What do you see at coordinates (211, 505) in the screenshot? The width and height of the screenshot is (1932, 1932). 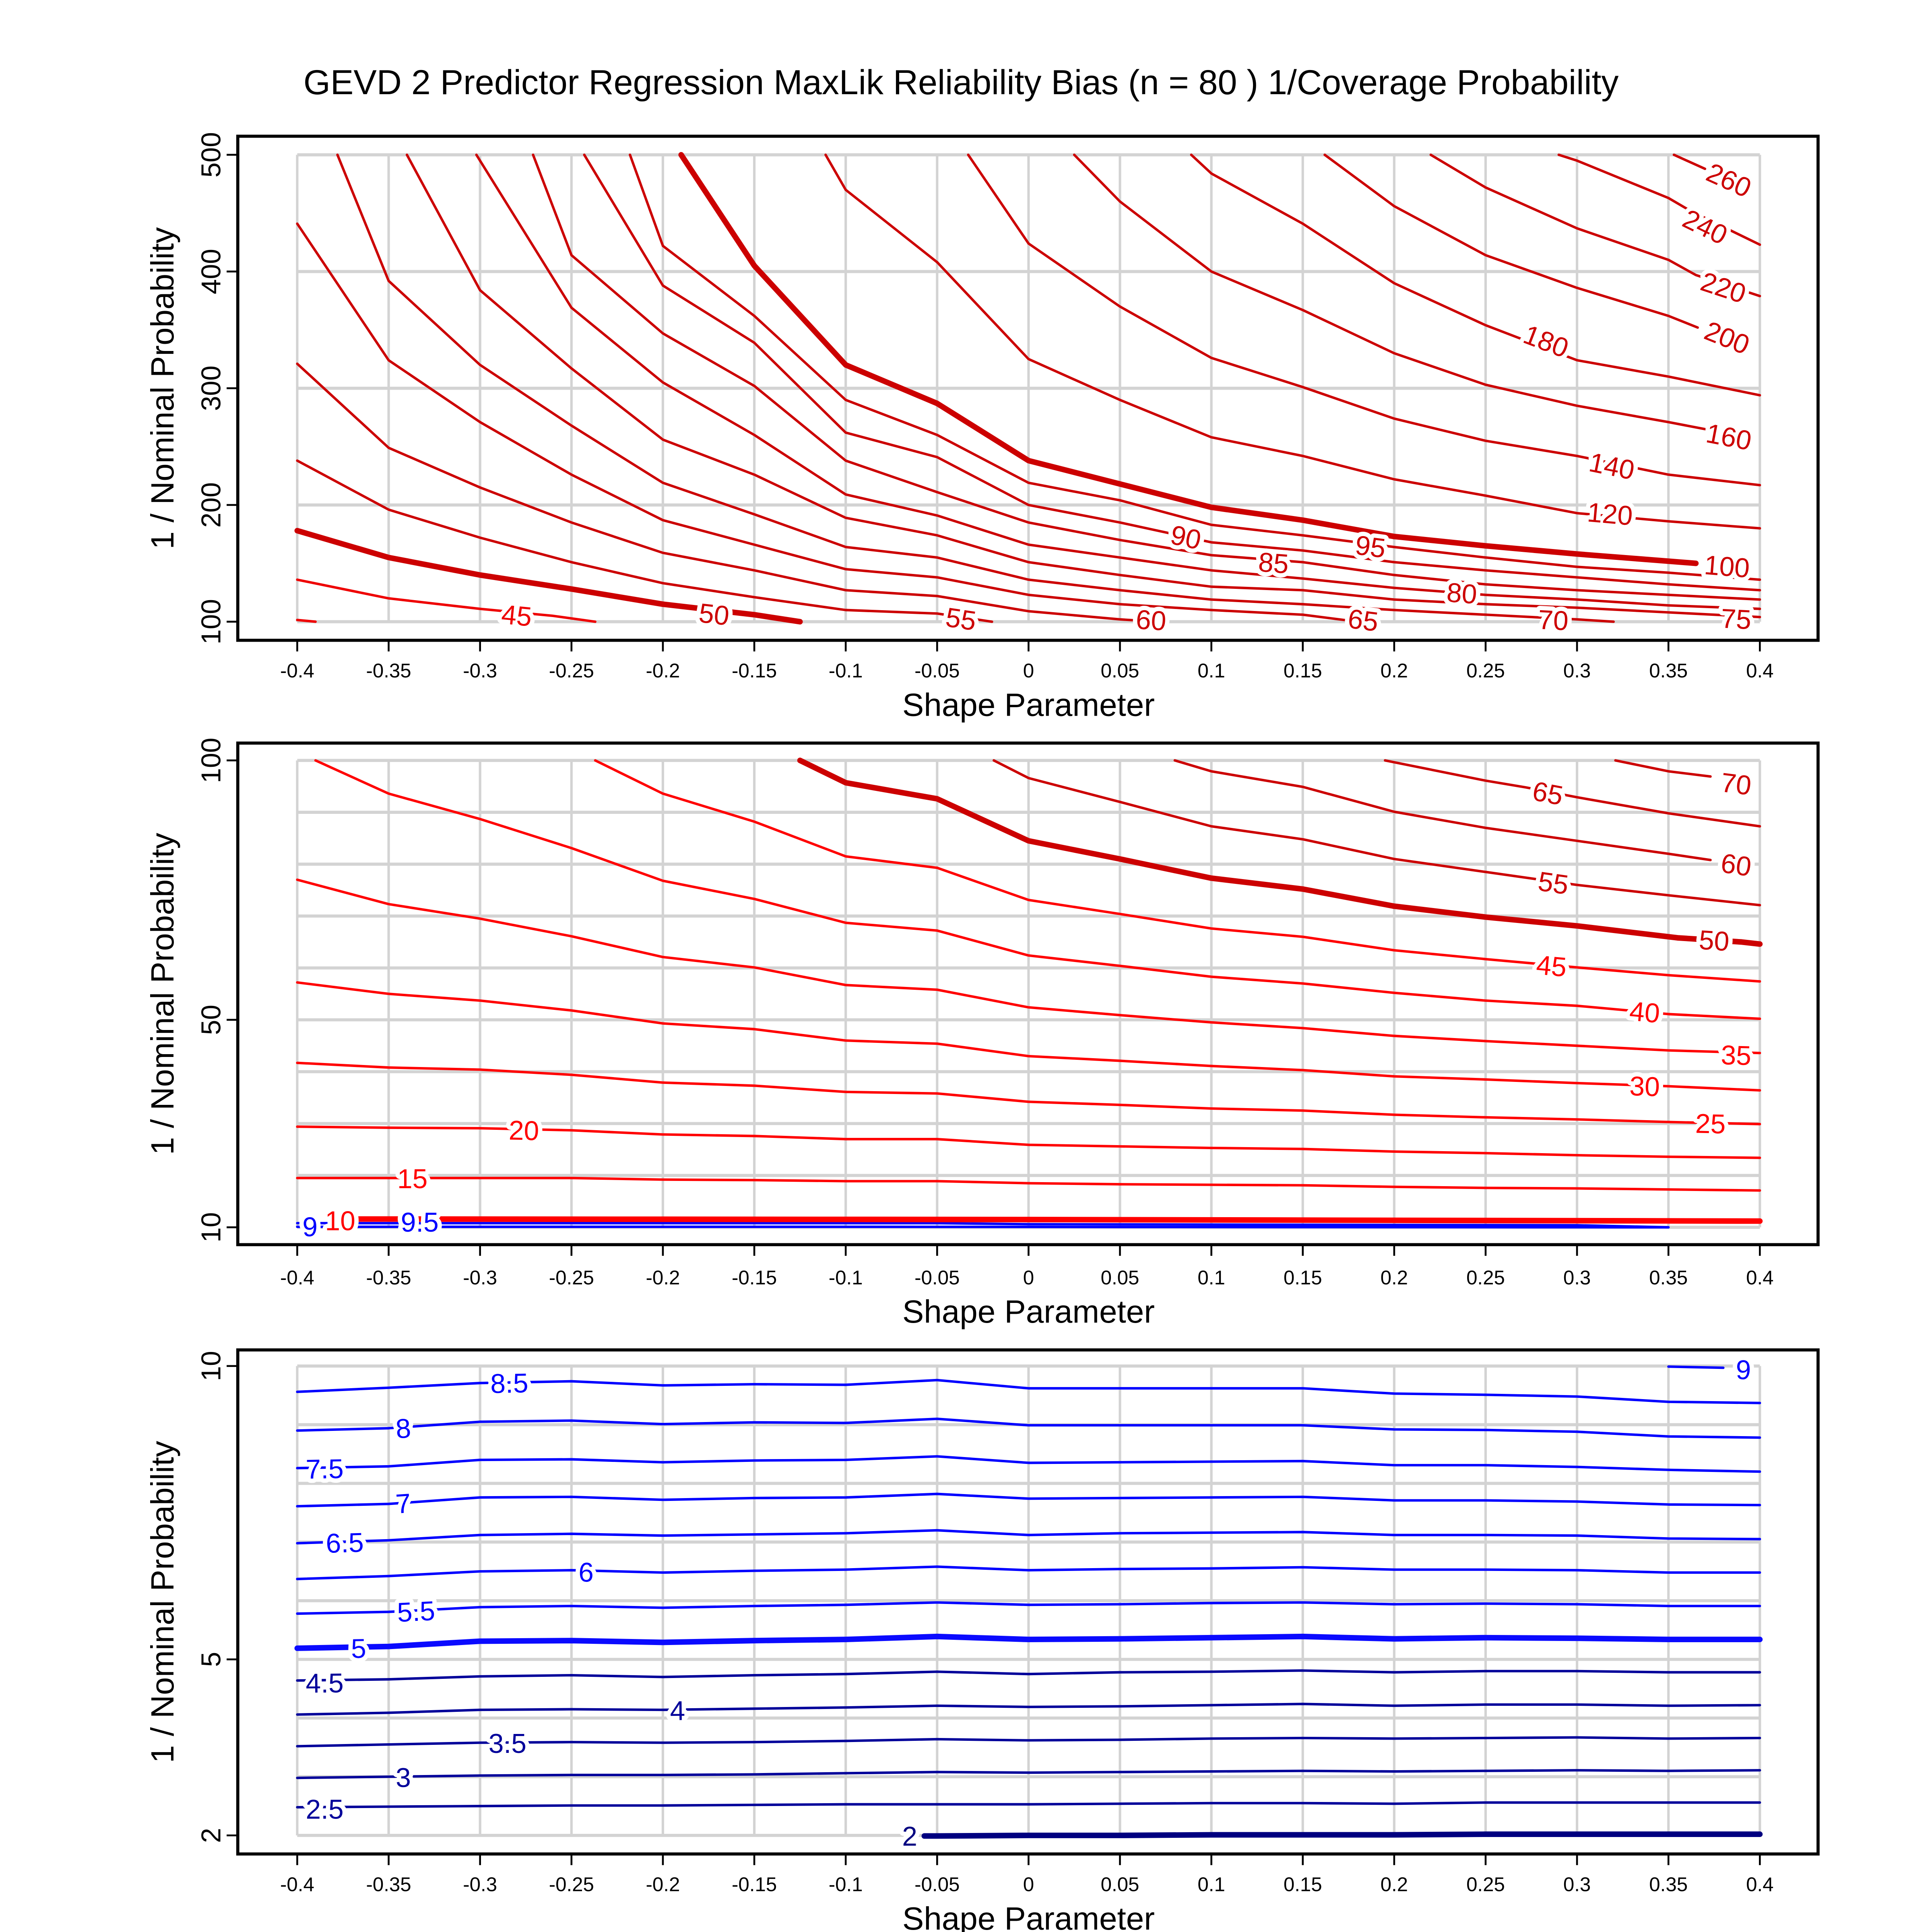 I see `y-tick-label: 200` at bounding box center [211, 505].